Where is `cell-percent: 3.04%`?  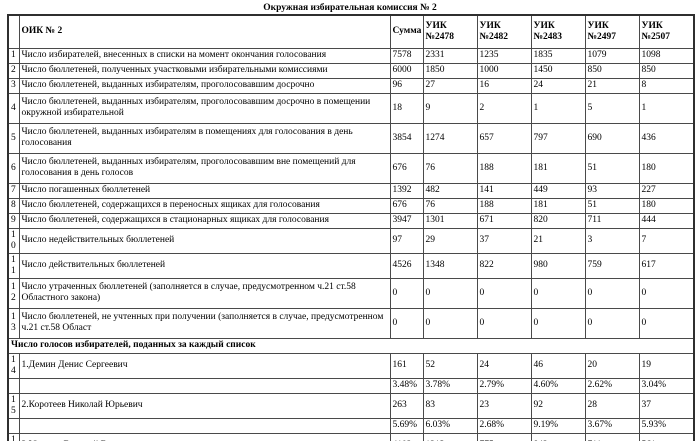
cell-percent: 3.04% is located at coordinates (666, 385).